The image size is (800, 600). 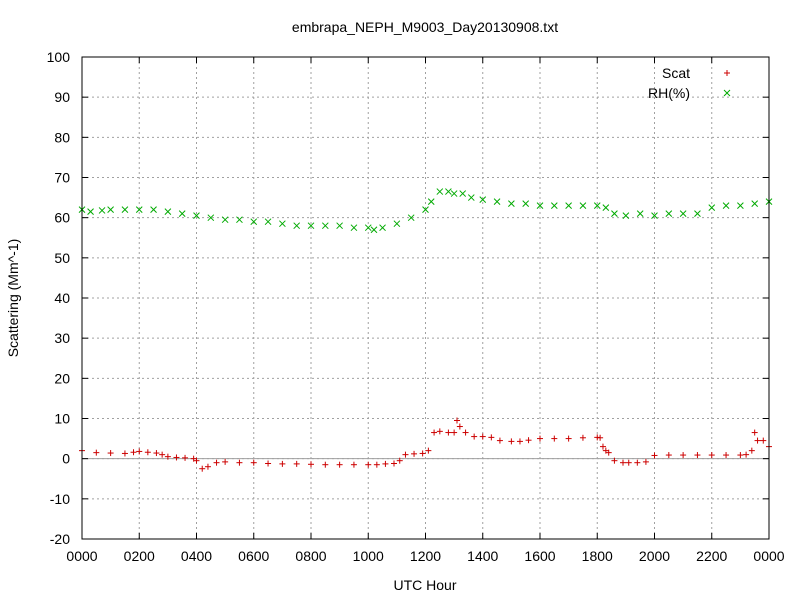 I want to click on y-tick-label: 20, so click(x=62, y=378).